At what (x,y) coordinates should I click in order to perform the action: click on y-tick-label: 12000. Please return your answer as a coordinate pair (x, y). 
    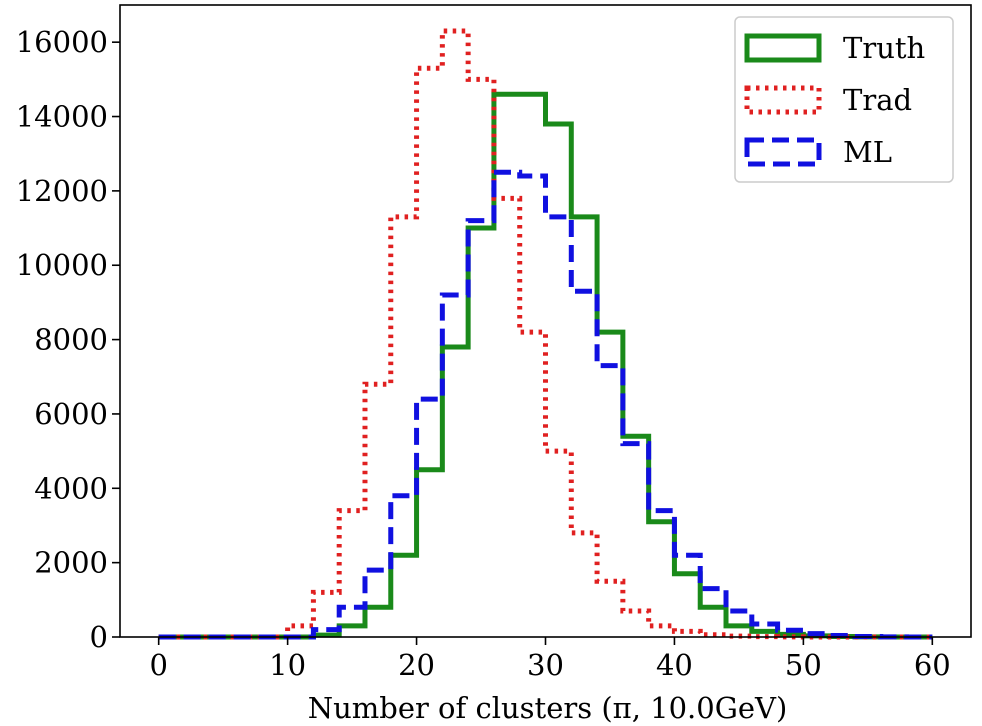
    Looking at the image, I should click on (62, 191).